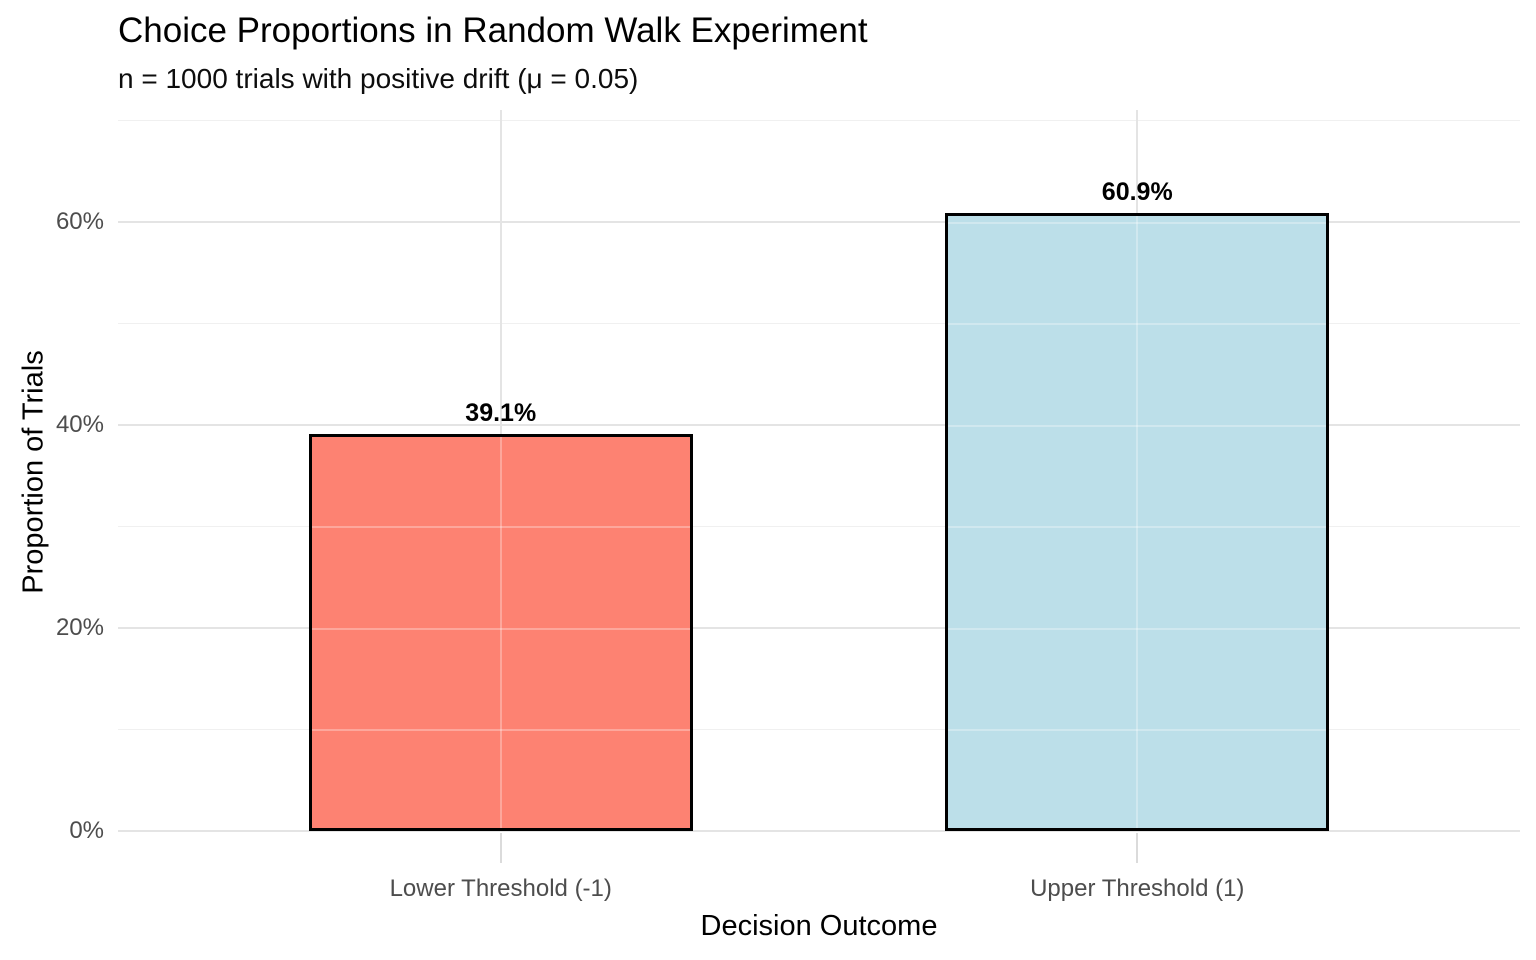 The height and width of the screenshot is (960, 1536). I want to click on y-tick-label: 40%, so click(79, 424).